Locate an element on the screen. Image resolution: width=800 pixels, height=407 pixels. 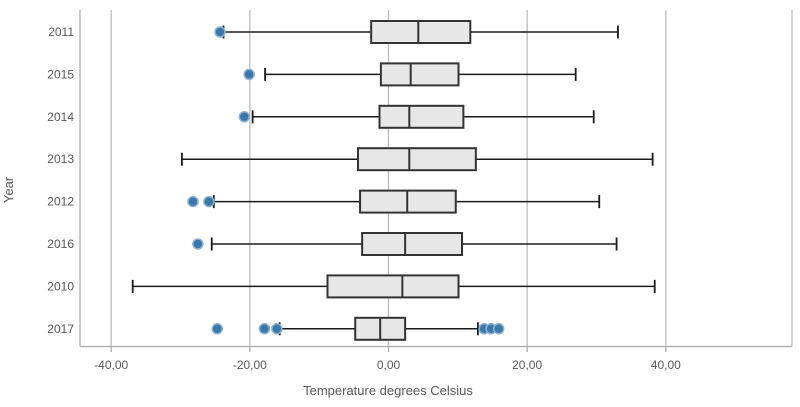
x-tick-label: 20,00 is located at coordinates (527, 365).